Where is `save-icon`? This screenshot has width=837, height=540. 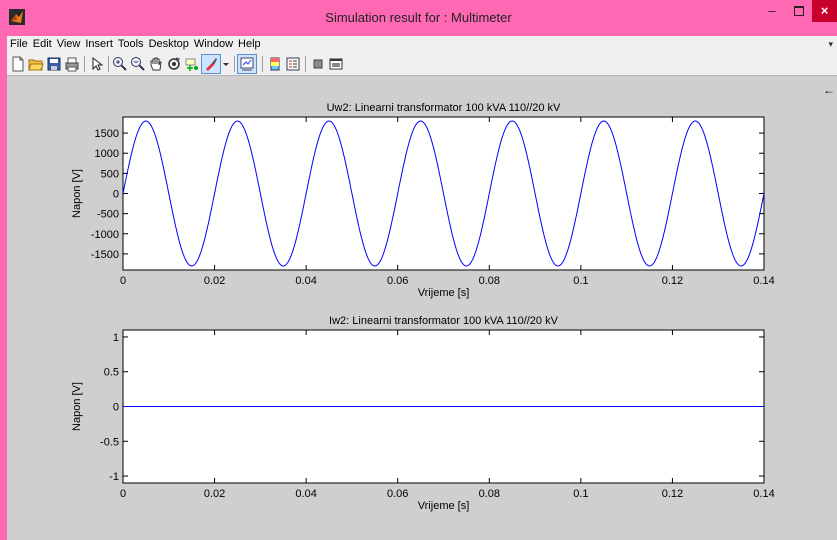 save-icon is located at coordinates (54, 64).